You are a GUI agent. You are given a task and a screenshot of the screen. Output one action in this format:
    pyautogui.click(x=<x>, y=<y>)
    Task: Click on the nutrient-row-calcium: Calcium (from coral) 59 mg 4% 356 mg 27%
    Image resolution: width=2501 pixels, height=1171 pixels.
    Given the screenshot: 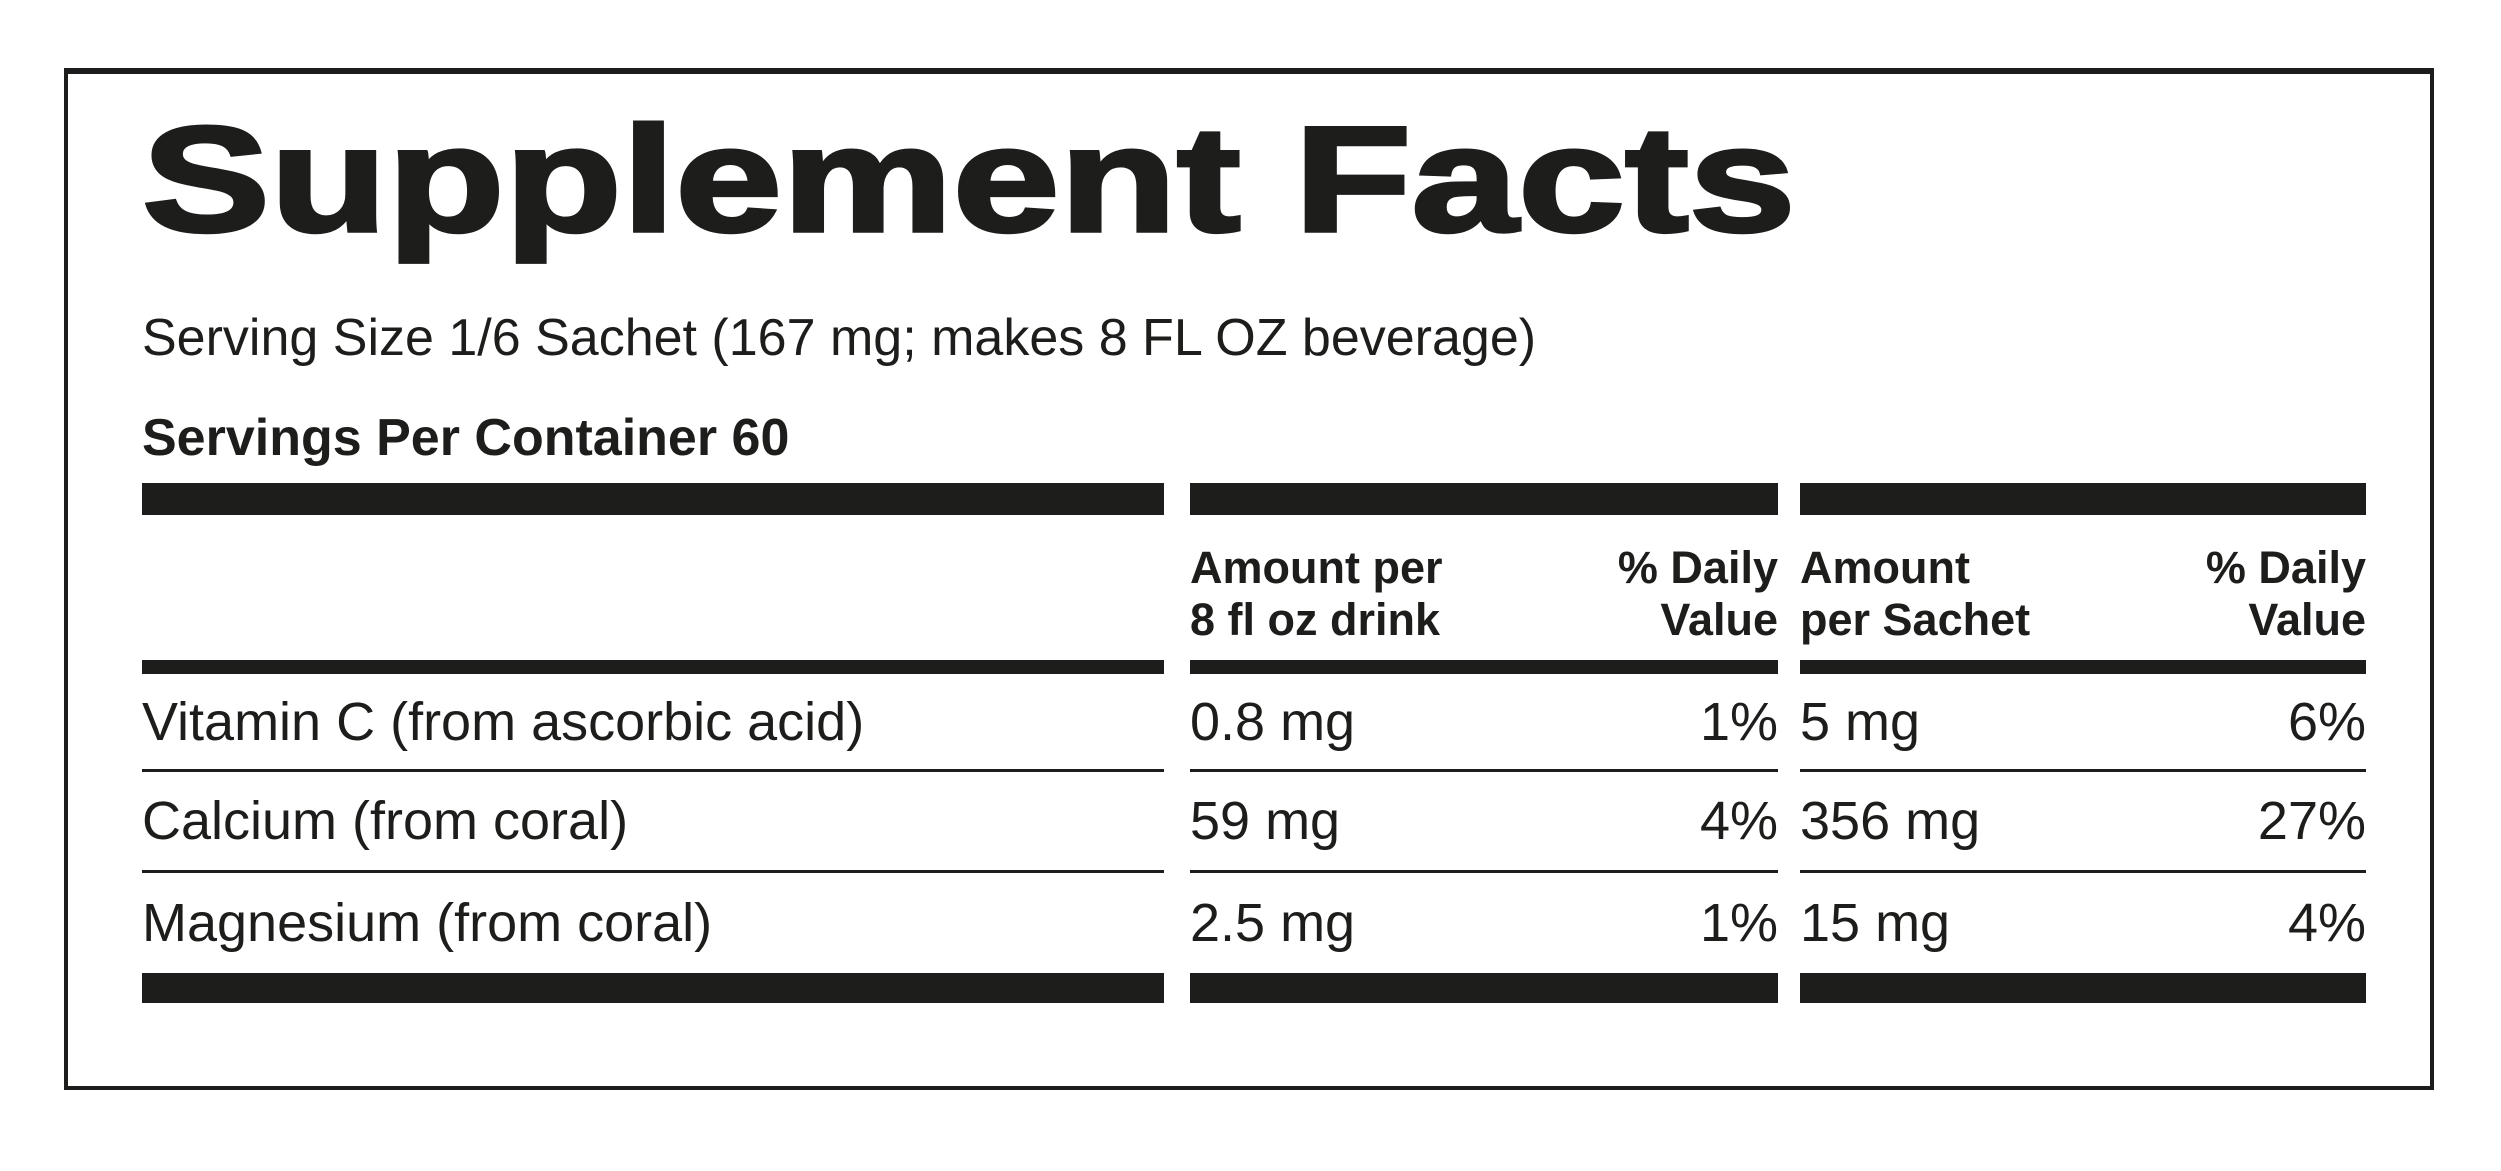 What is the action you would take?
    pyautogui.click(x=1254, y=821)
    